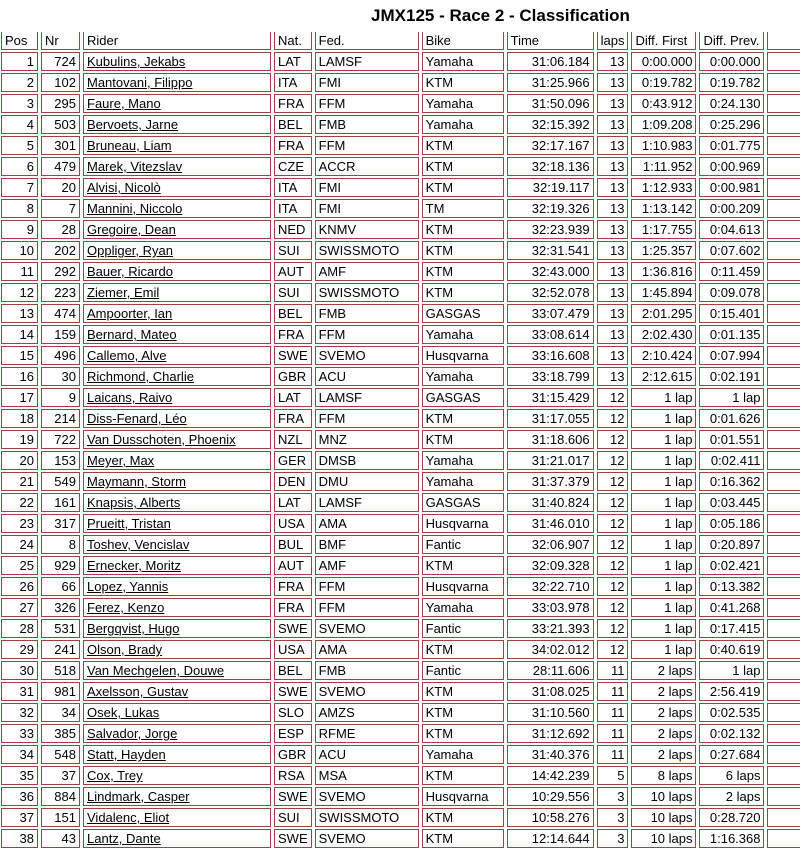 The height and width of the screenshot is (864, 800). I want to click on cell-rider: Lindmark, Casper, so click(177, 796).